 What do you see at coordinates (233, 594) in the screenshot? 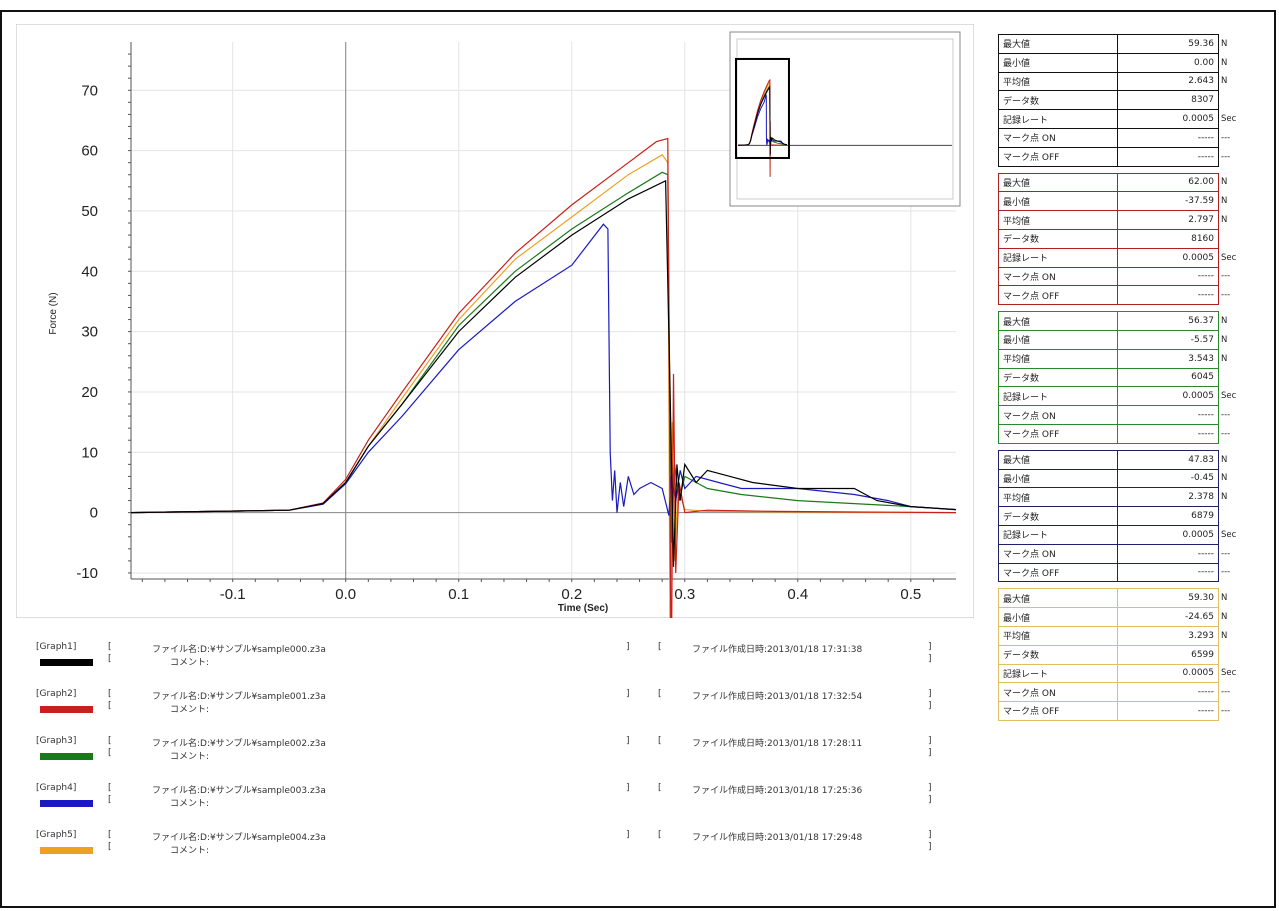
I see `x-tick-label: -0.1` at bounding box center [233, 594].